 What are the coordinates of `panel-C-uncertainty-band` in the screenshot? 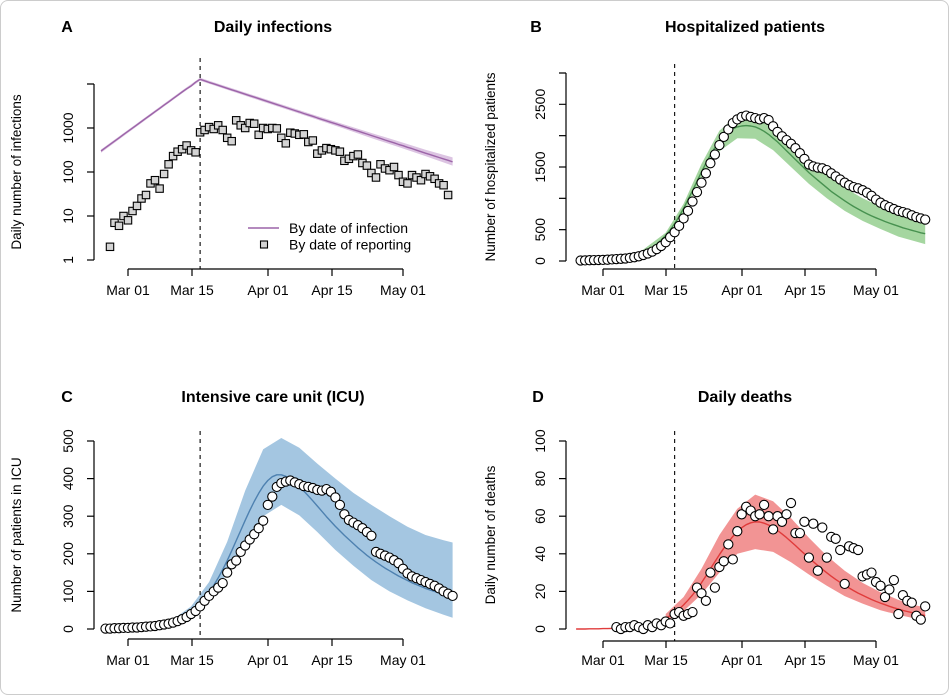 It's located at (313, 531).